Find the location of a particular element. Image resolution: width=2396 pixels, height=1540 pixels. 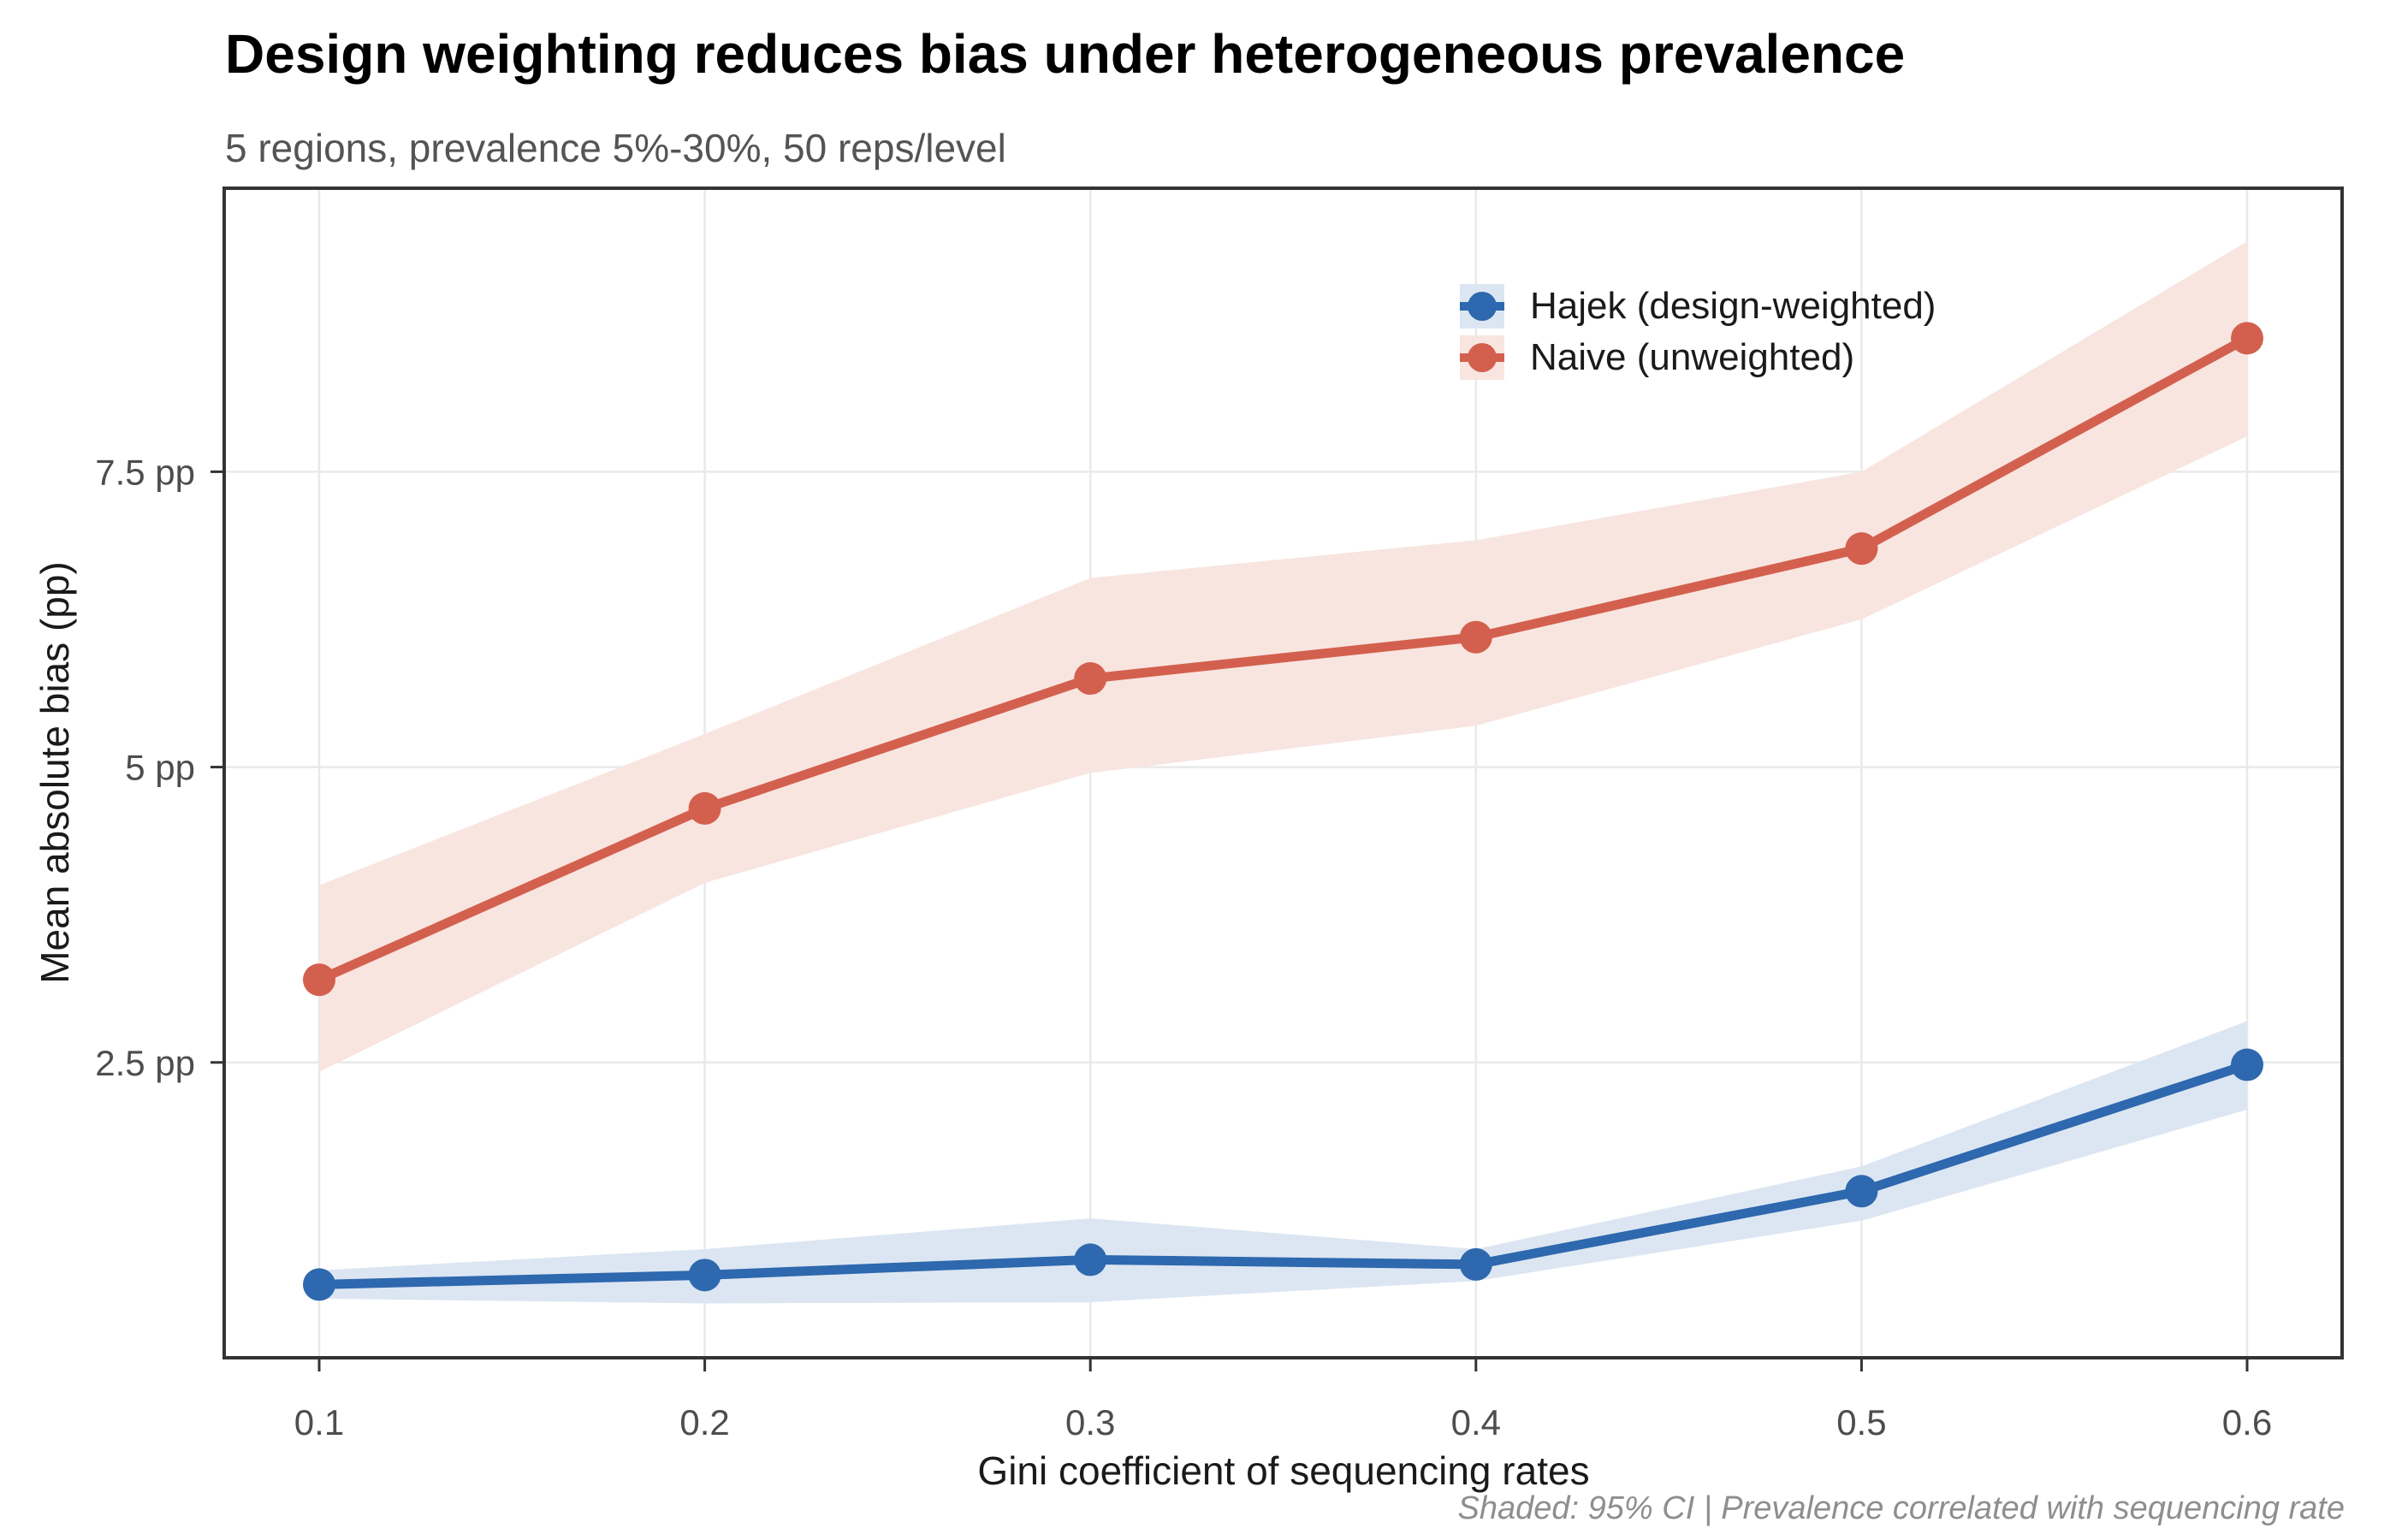

y-tick-label: 2.5 pp is located at coordinates (145, 1063).